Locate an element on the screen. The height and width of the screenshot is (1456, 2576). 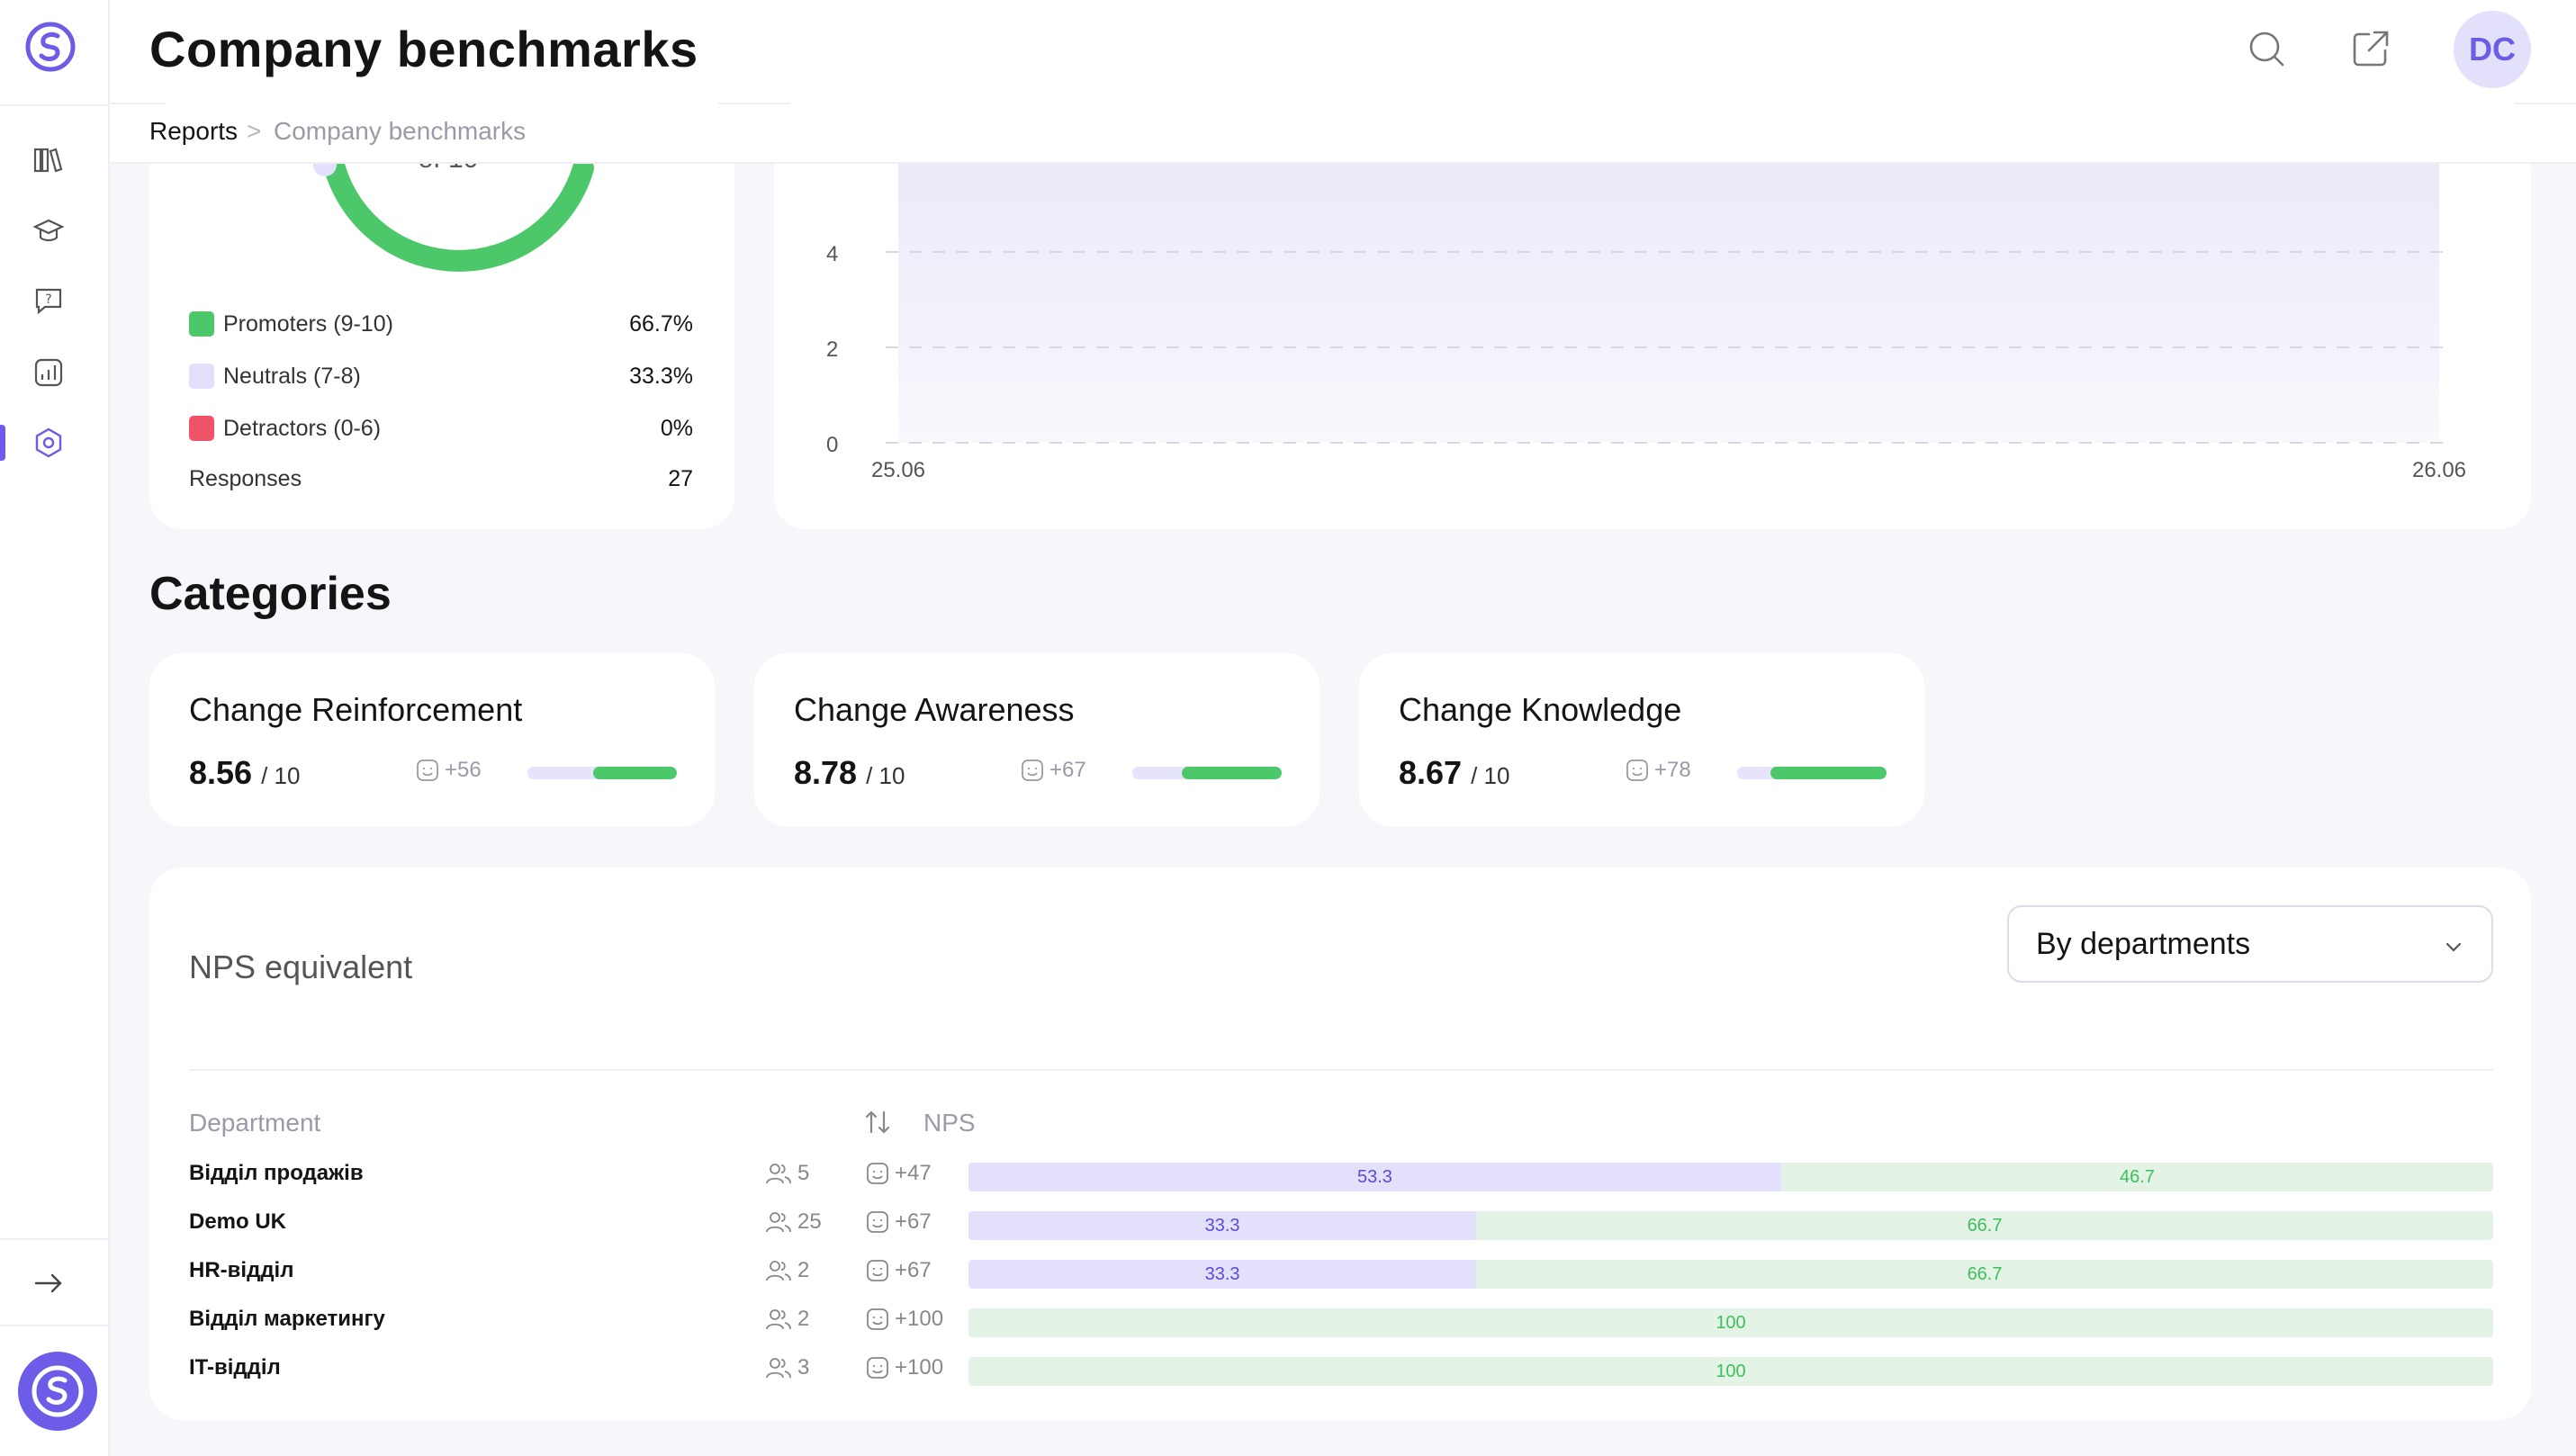
settings-hex-icon is located at coordinates (48, 443).